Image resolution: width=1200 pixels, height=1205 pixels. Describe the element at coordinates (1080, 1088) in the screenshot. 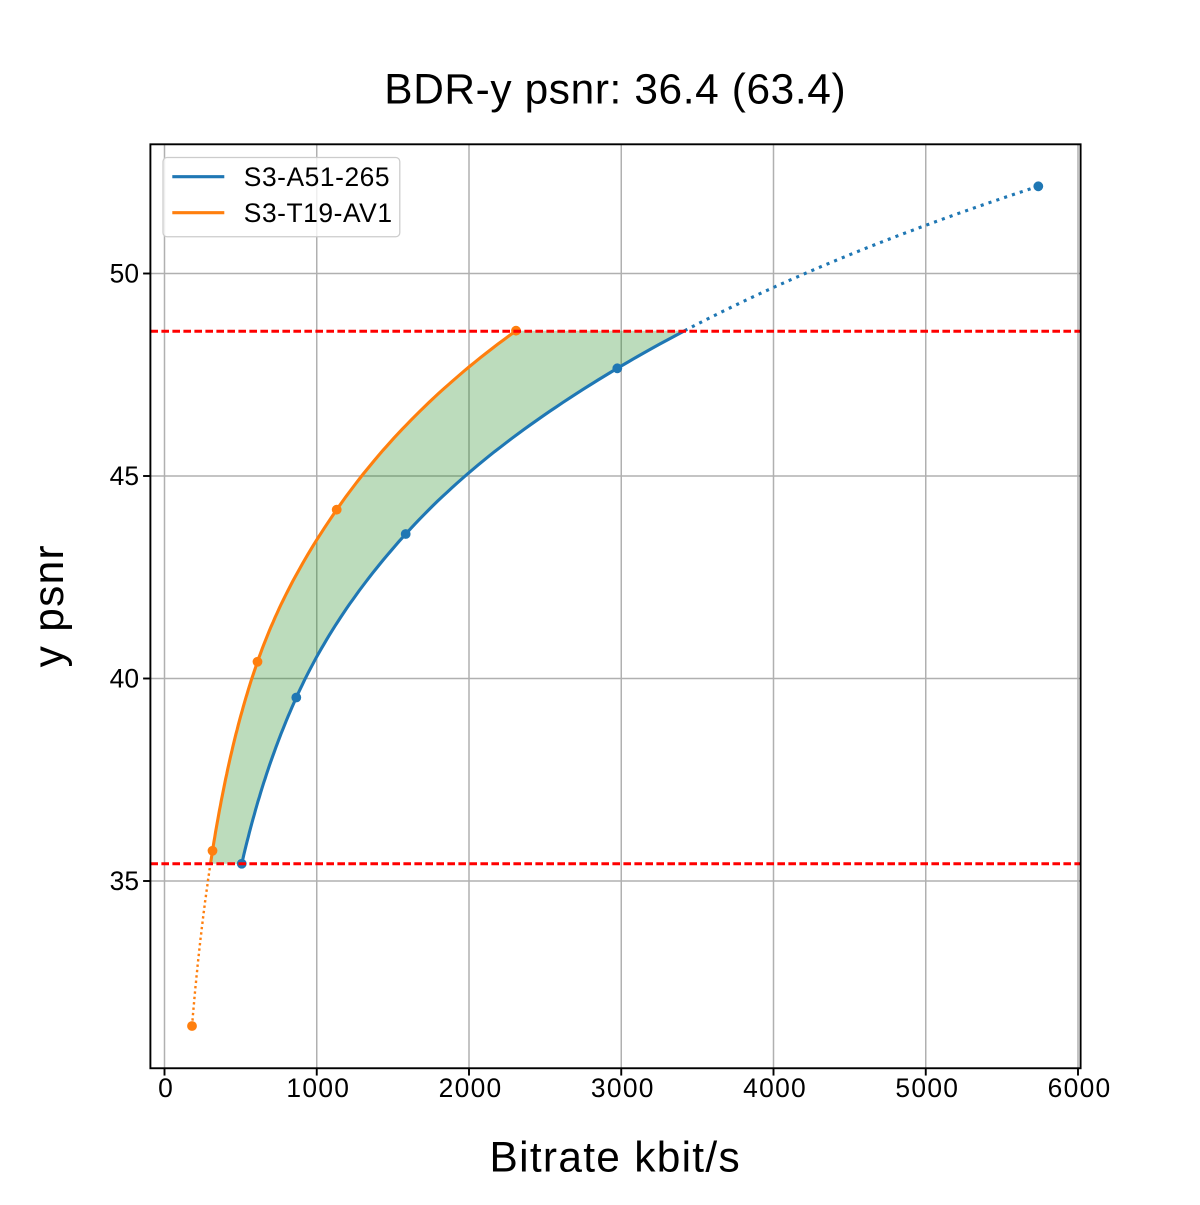

I see `svg-text: 6000` at that location.